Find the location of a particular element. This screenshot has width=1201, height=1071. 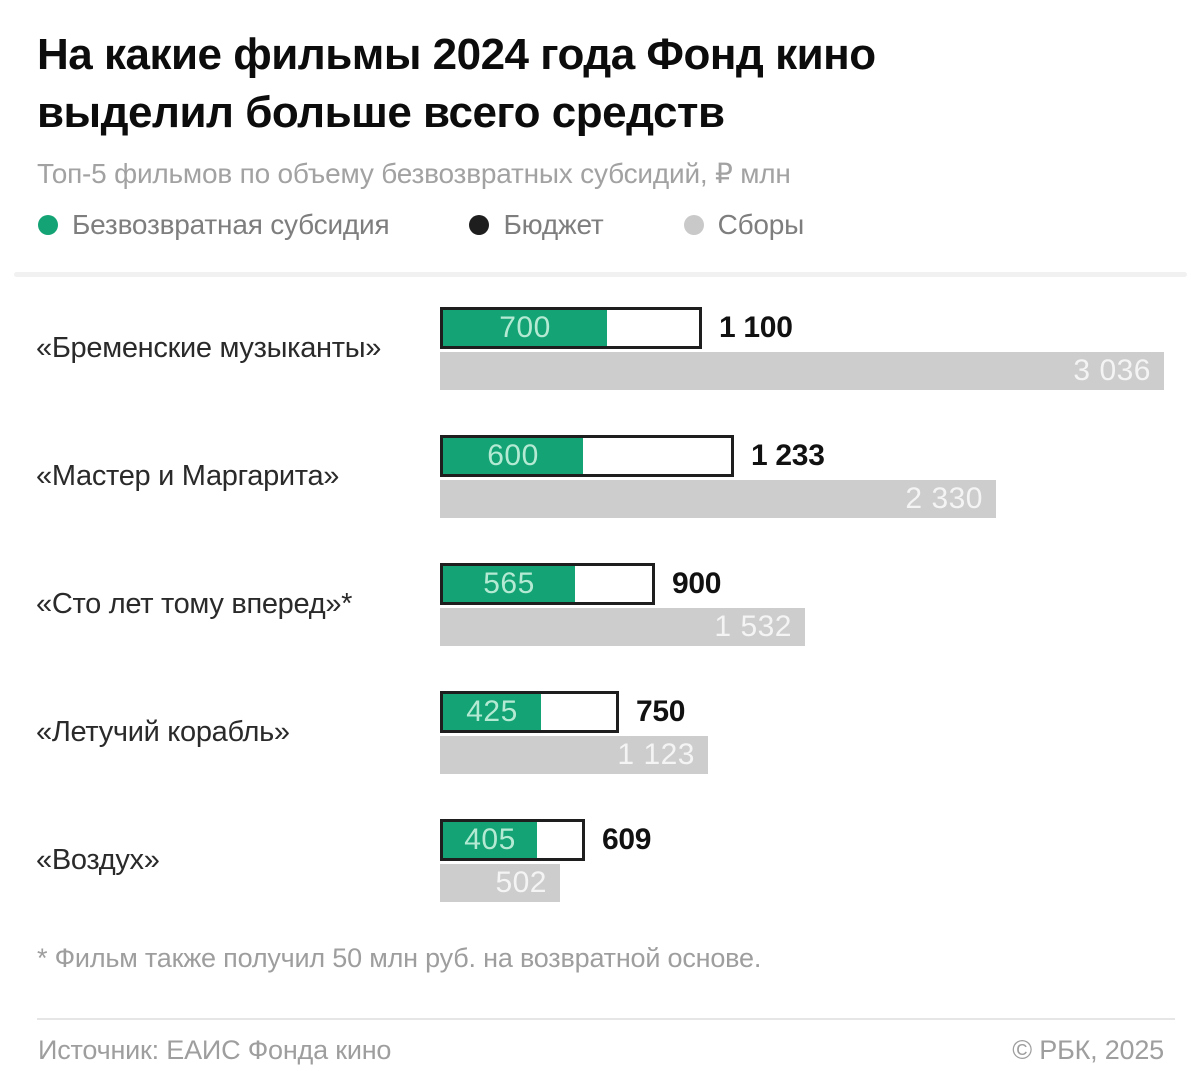

budget-bar: 565 is located at coordinates (547, 584).